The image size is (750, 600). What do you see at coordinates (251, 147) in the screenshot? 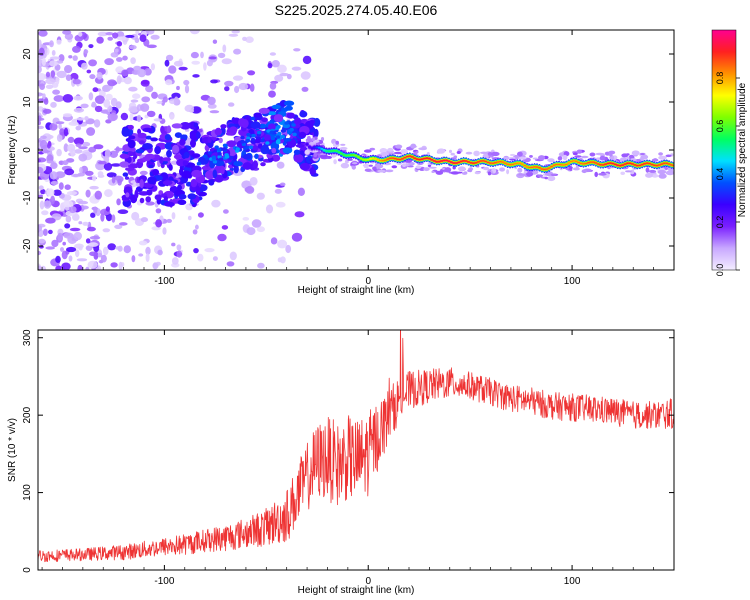
I see `ridge-highlight` at bounding box center [251, 147].